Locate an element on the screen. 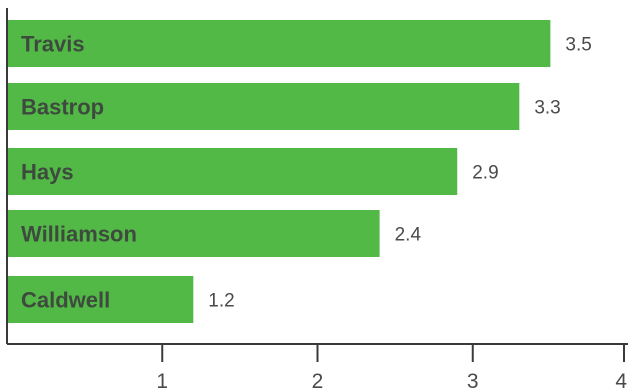 The height and width of the screenshot is (392, 628). bar-williamson is located at coordinates (193, 233).